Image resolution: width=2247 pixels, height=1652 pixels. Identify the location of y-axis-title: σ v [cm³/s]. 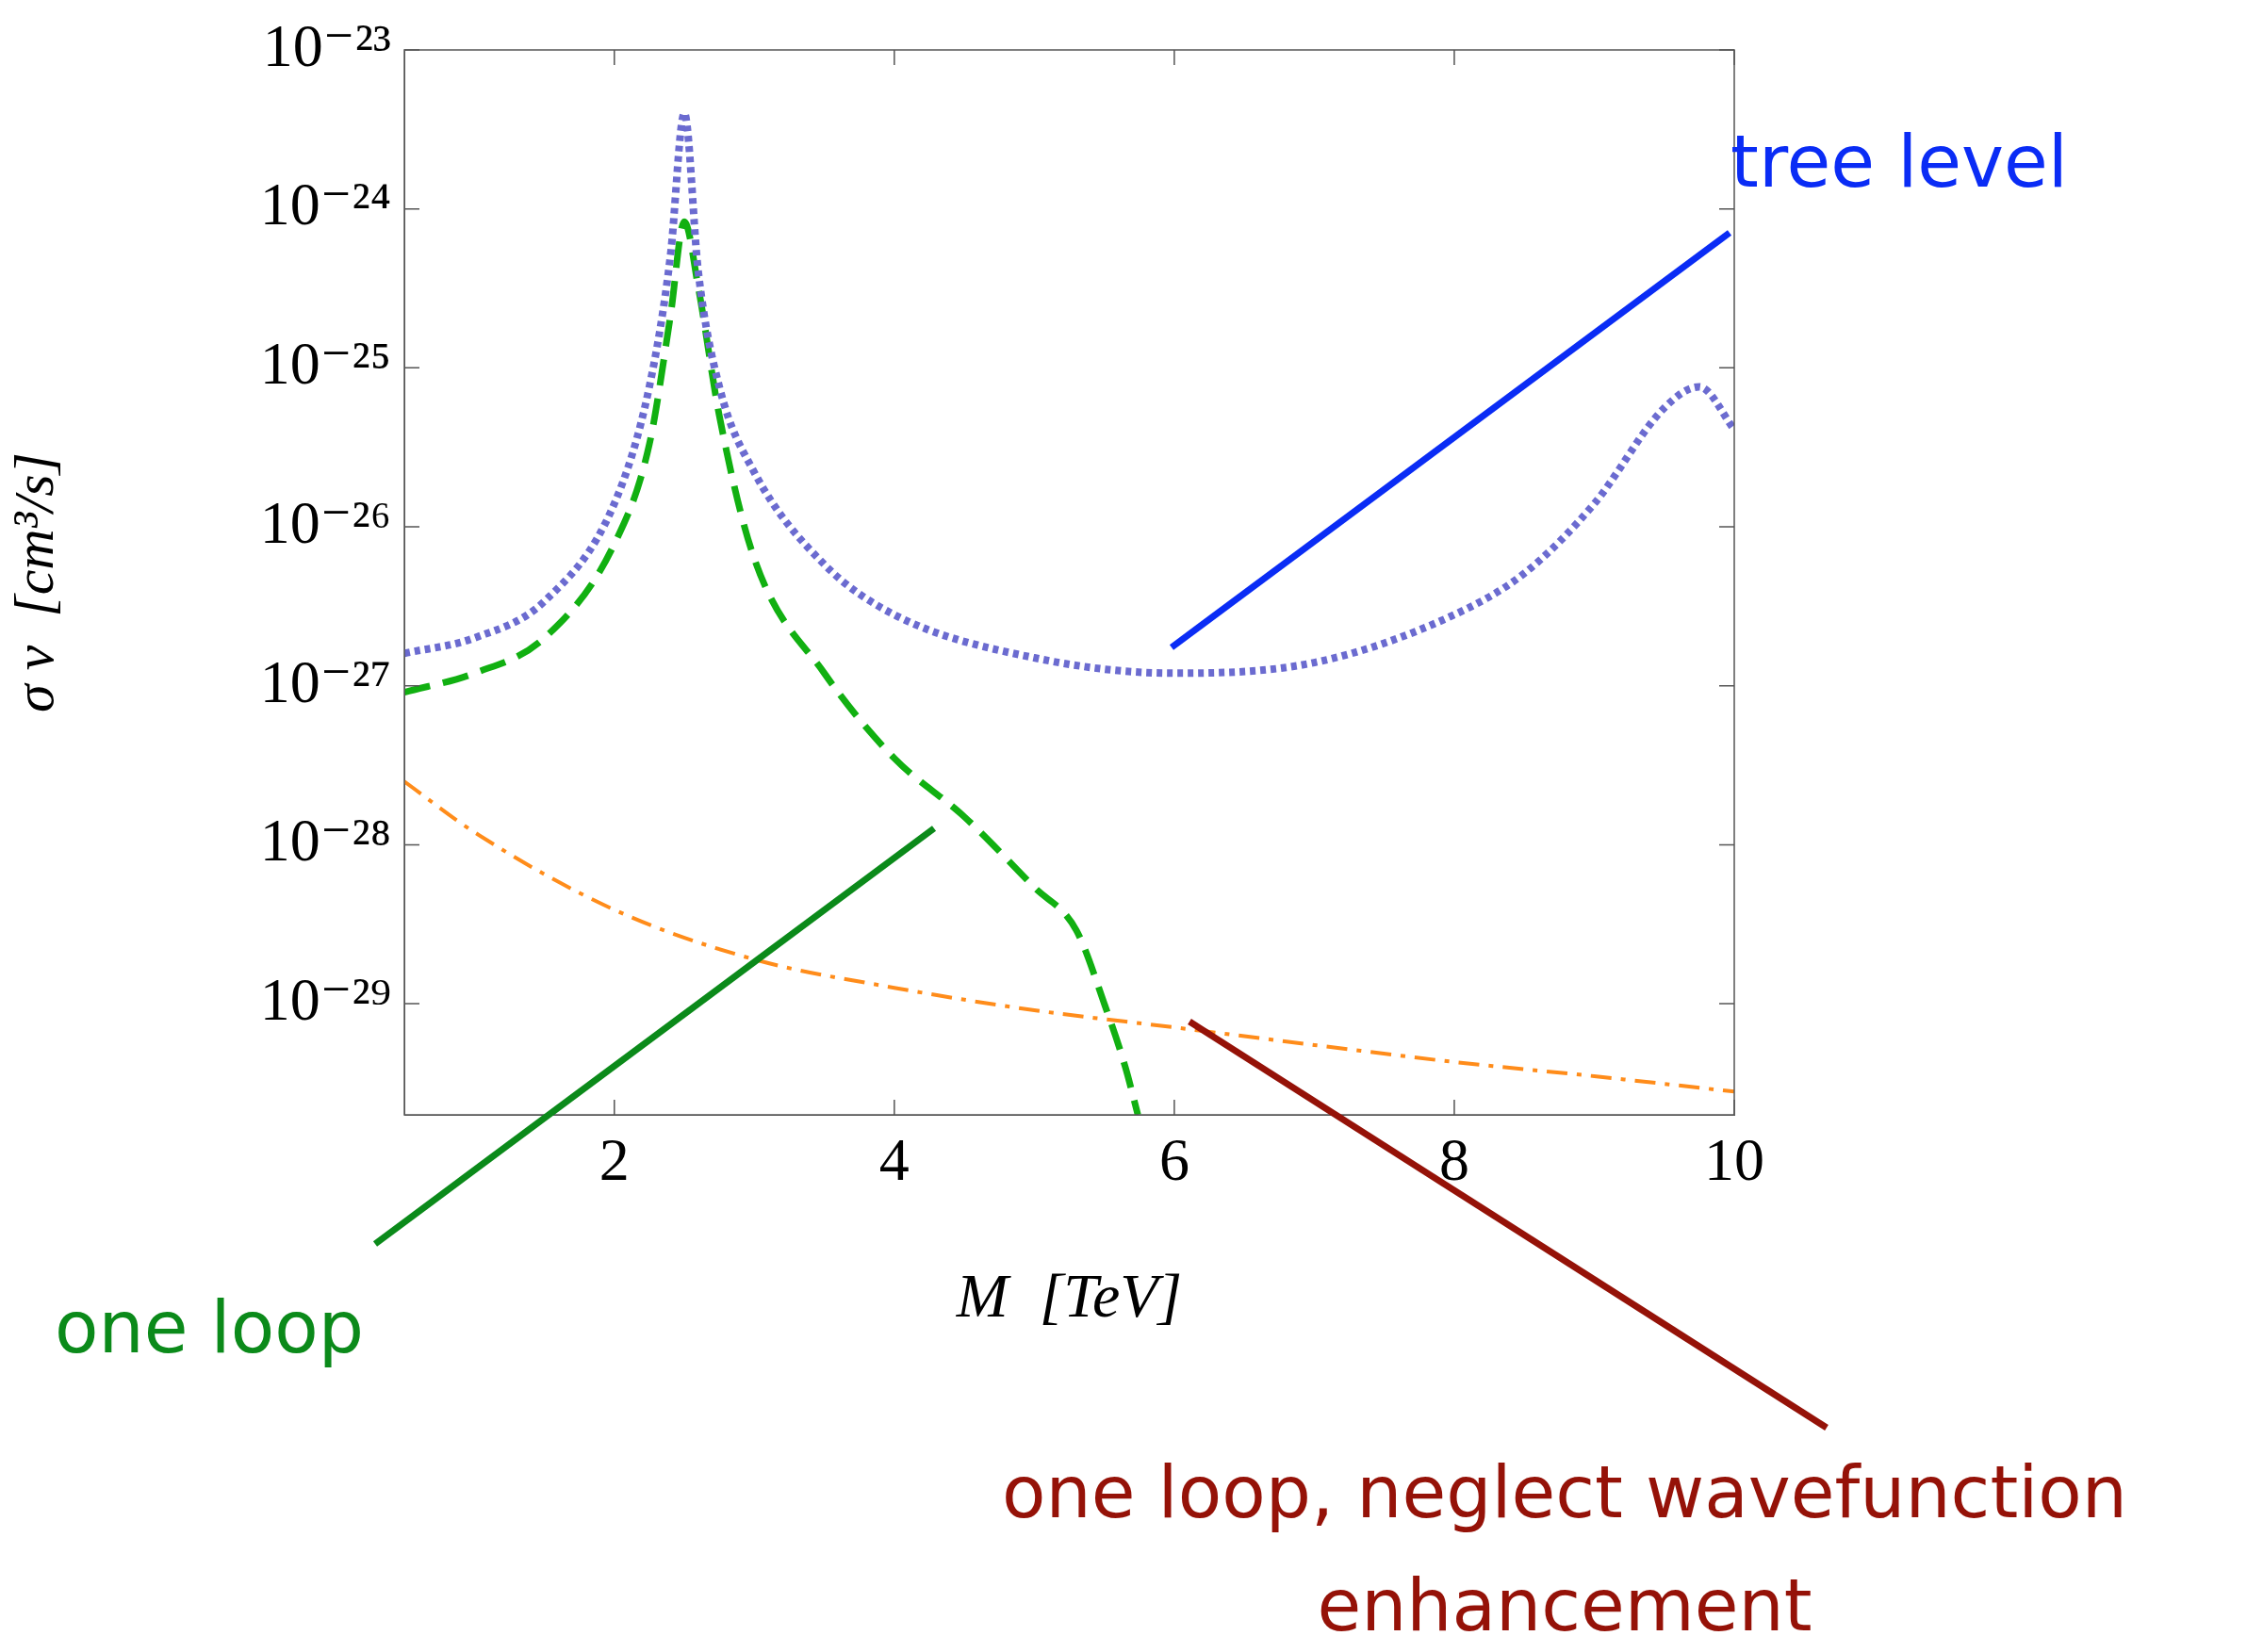
(33, 582).